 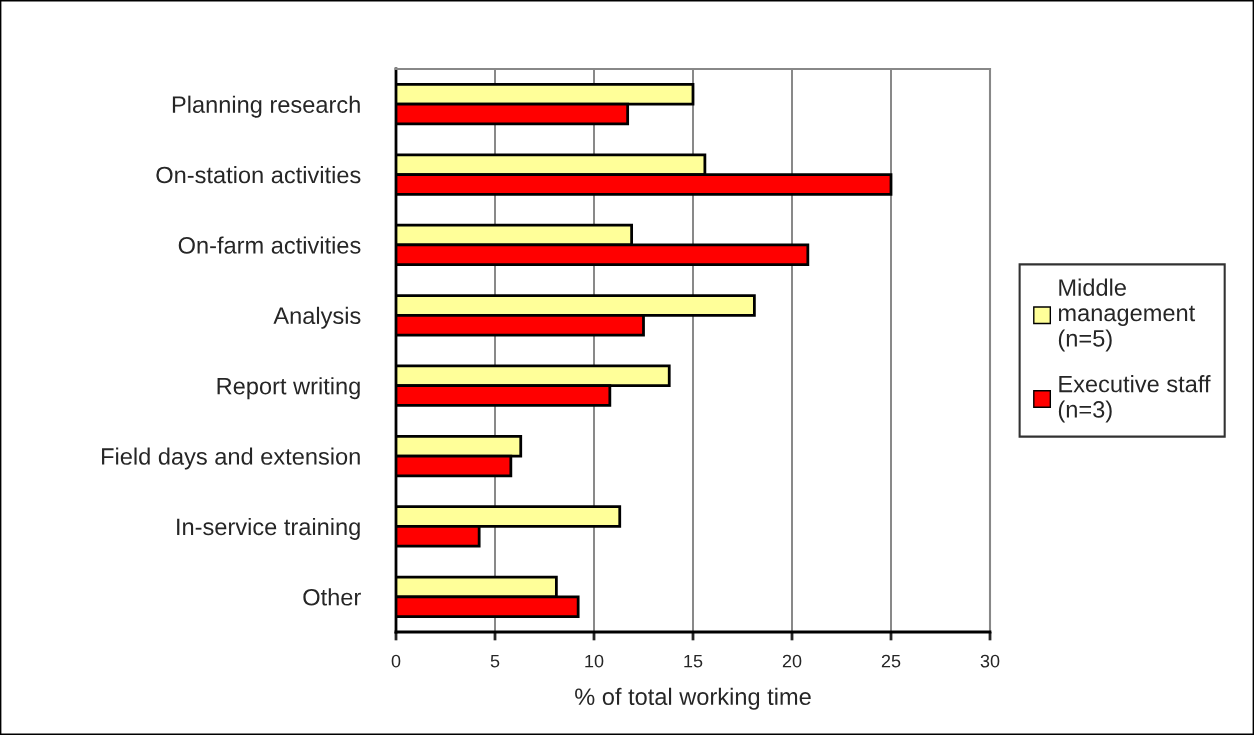 I want to click on y-tick-label: In-service training, so click(x=268, y=528).